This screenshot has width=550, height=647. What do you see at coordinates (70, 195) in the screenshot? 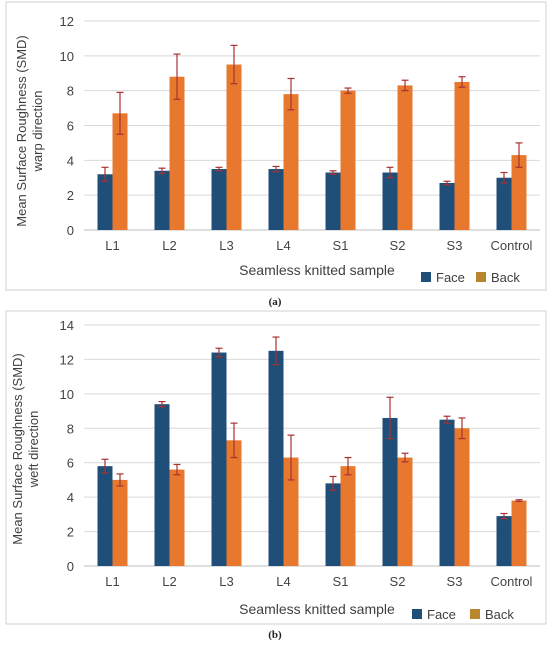
I see `chart-a-y-tick-label: 2` at bounding box center [70, 195].